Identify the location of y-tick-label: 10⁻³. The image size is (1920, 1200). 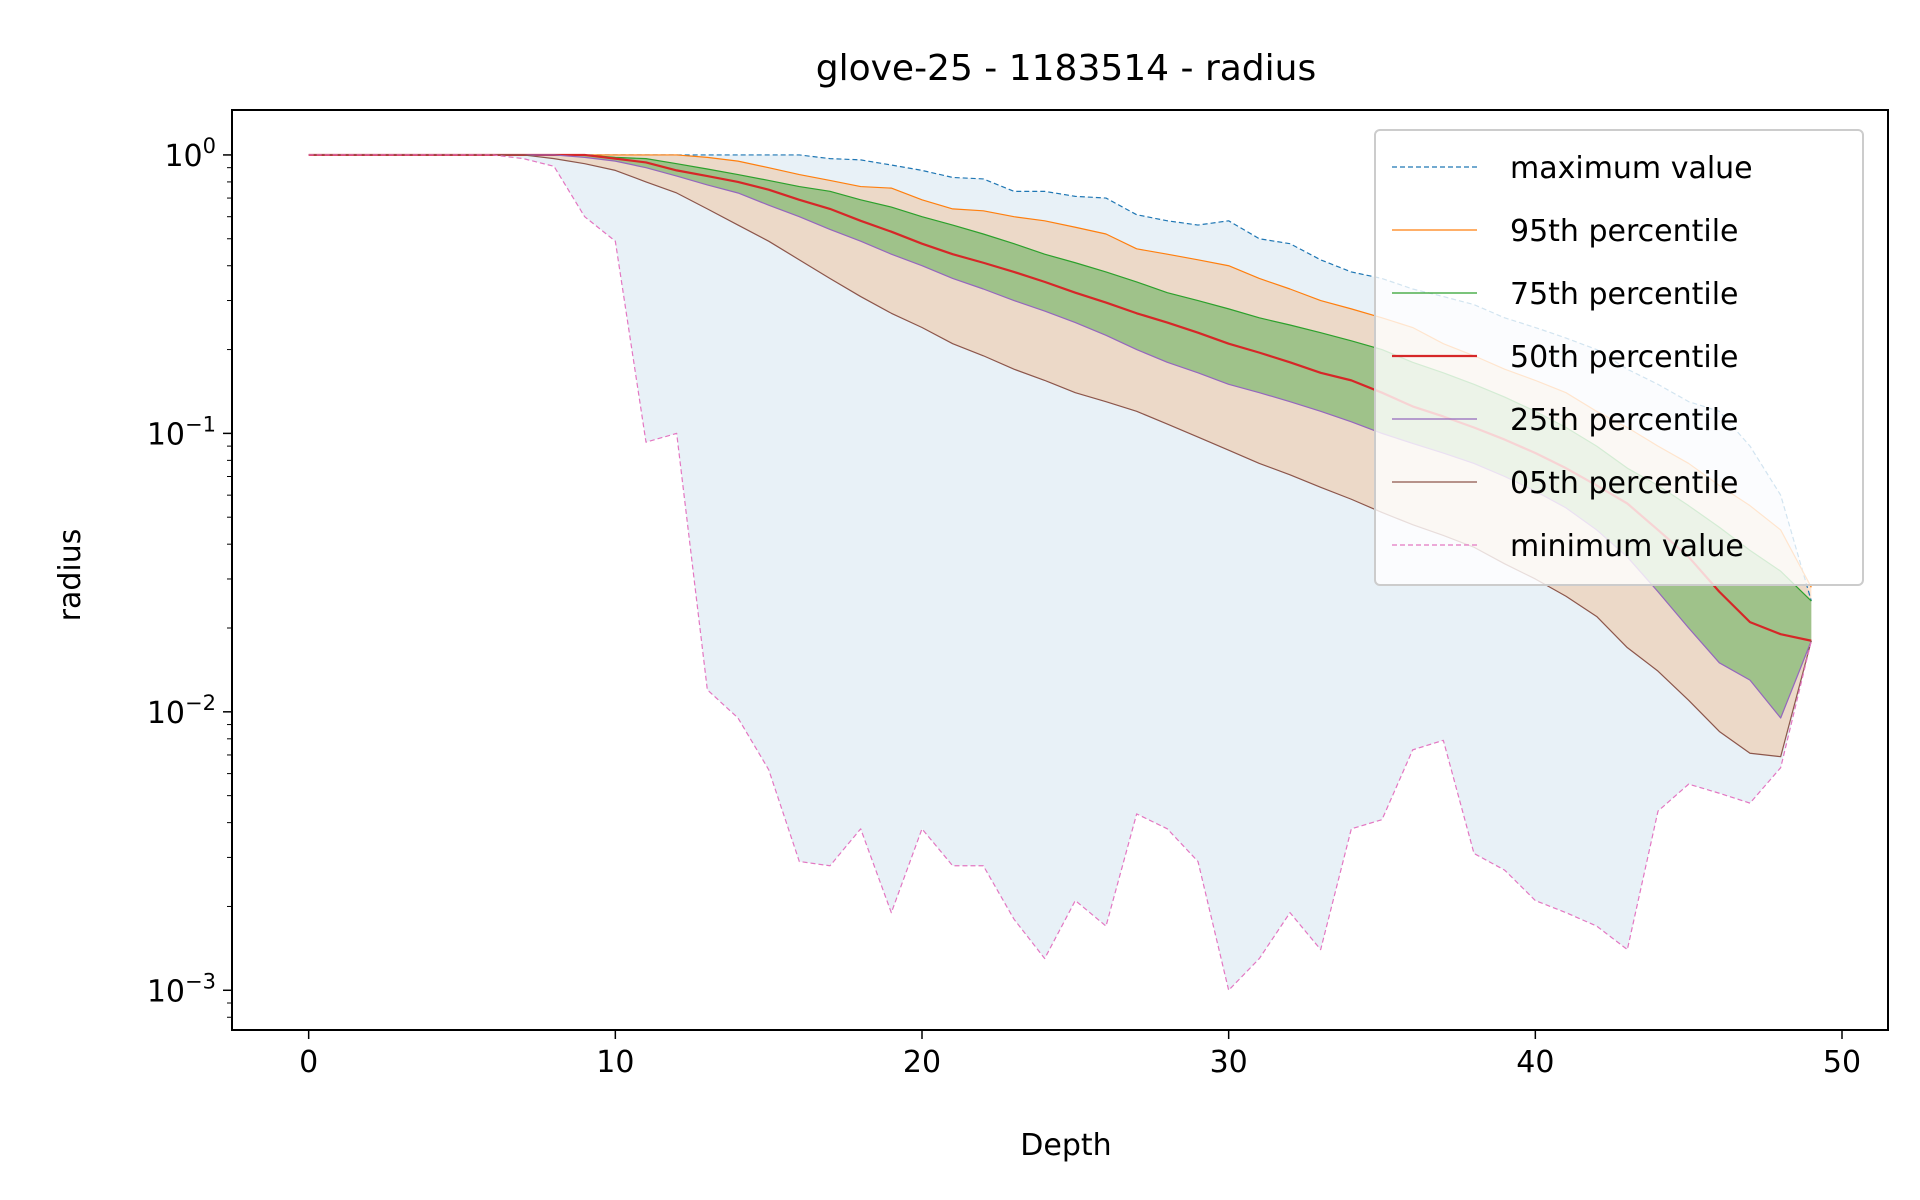
(181, 989).